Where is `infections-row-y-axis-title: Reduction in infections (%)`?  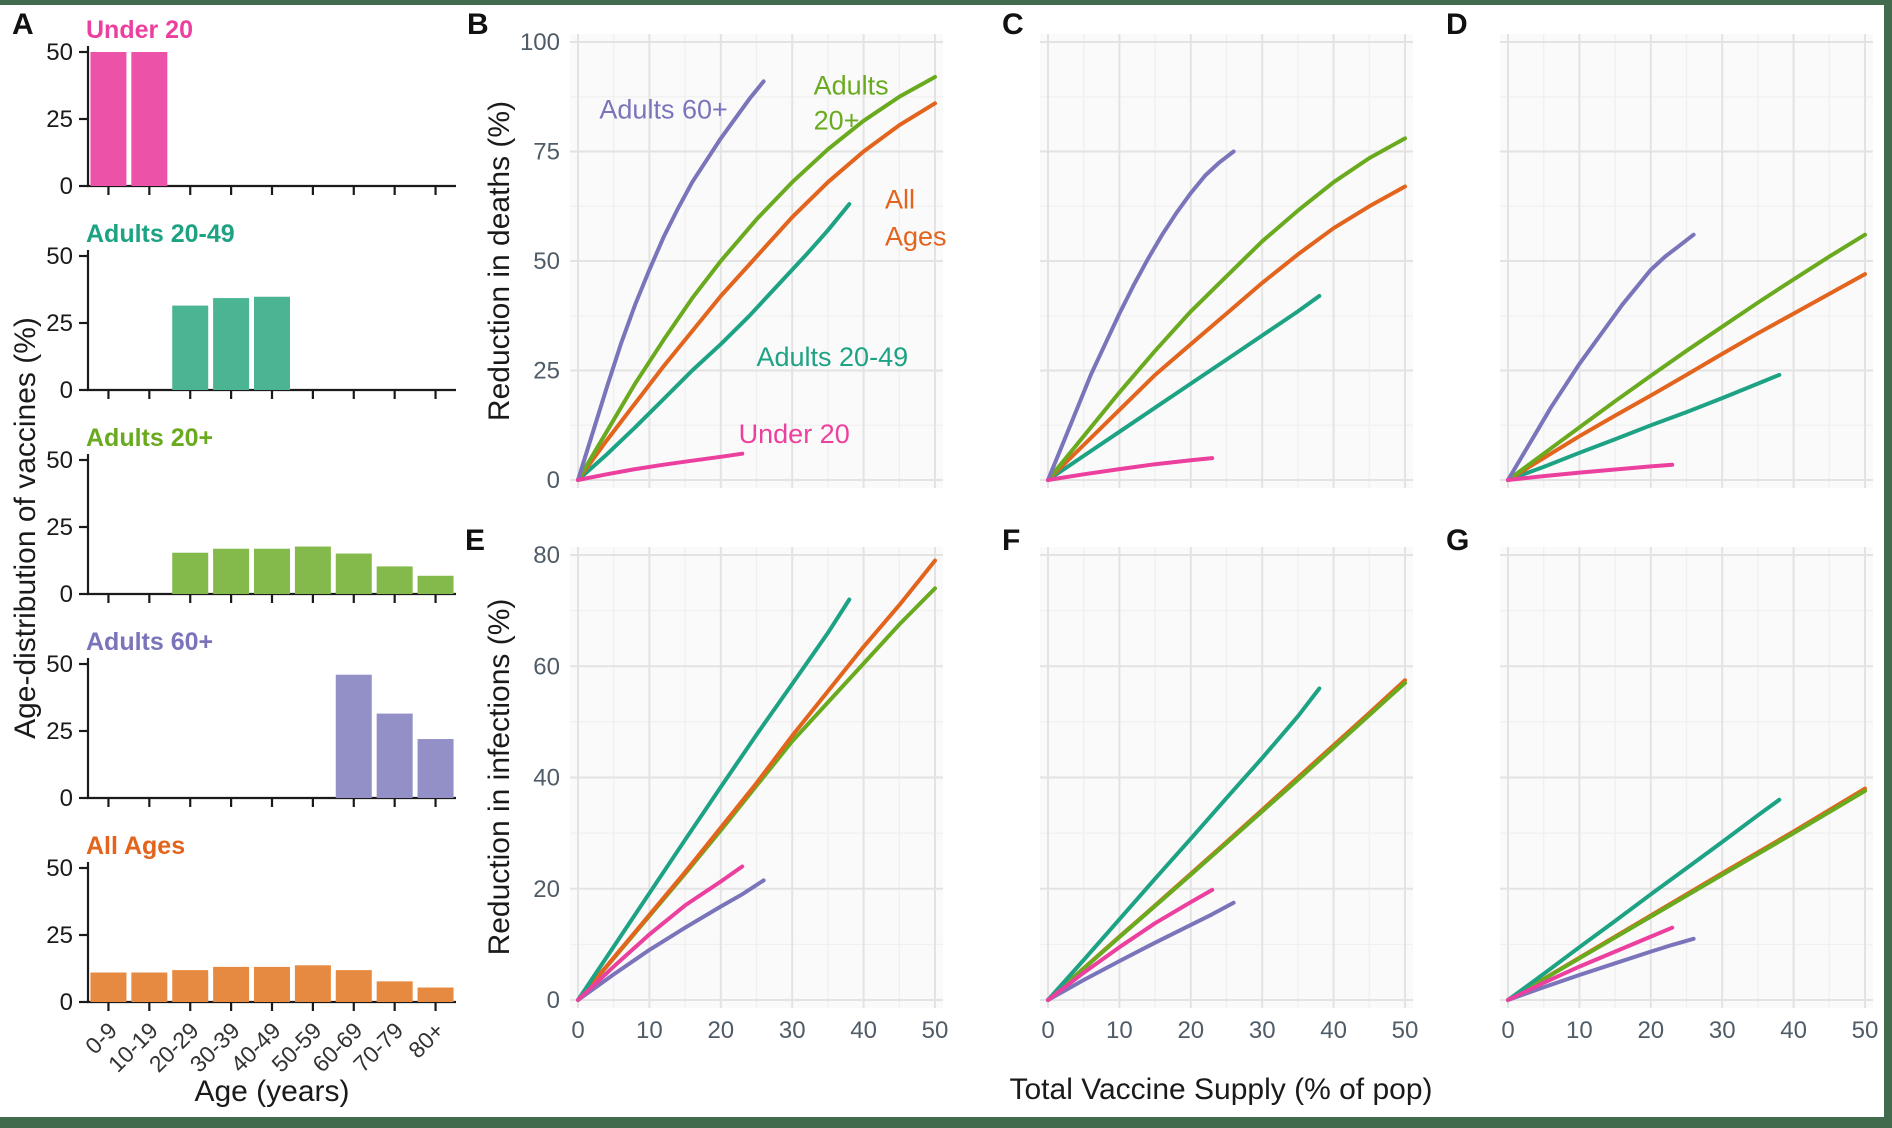
infections-row-y-axis-title: Reduction in infections (%) is located at coordinates (499, 777).